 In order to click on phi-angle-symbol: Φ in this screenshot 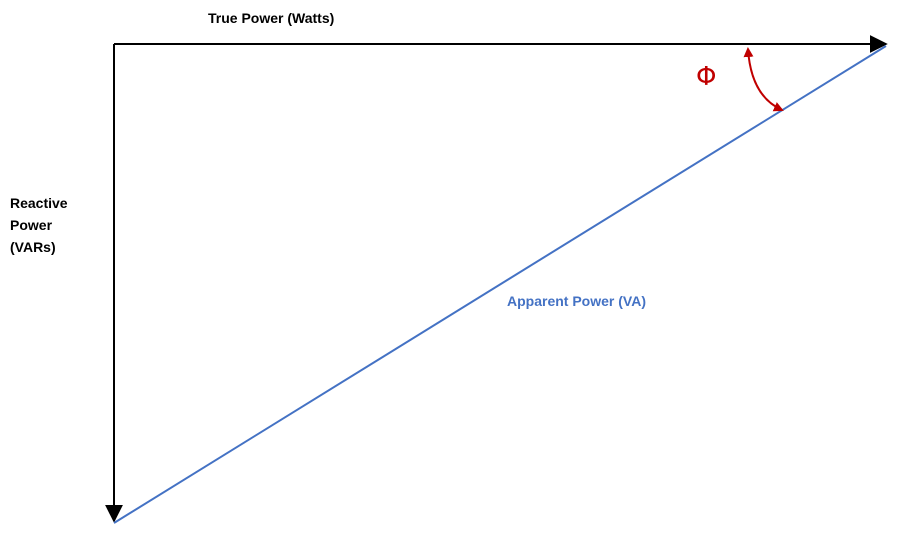, I will do `click(706, 77)`.